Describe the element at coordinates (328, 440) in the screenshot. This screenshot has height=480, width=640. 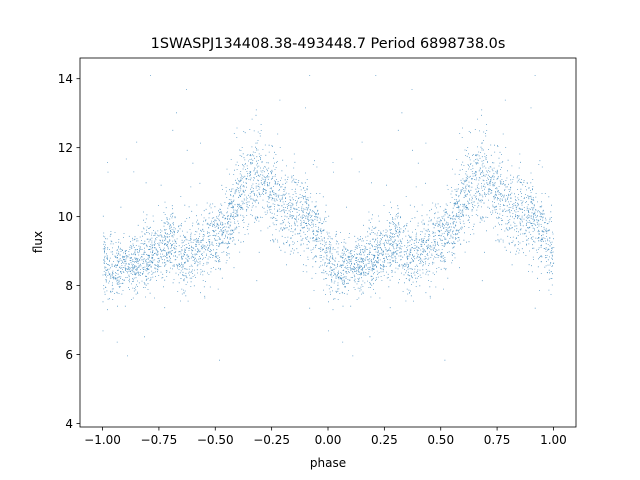
I see `x-tick-label: 0.00` at that location.